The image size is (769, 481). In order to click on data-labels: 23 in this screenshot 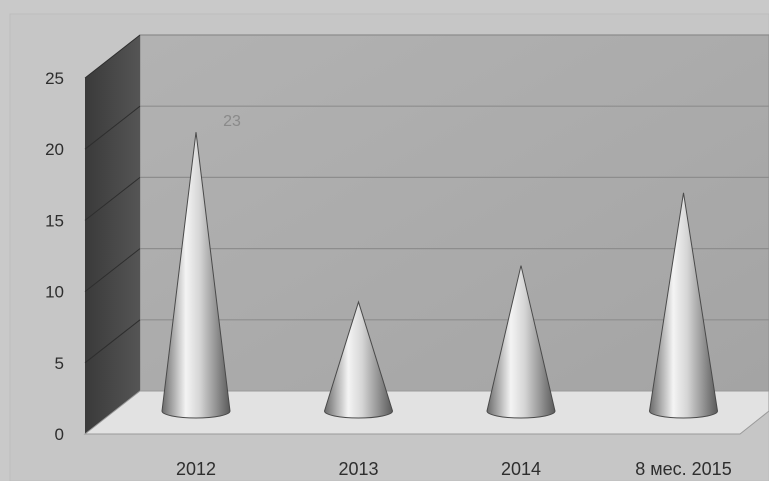, I will do `click(232, 121)`.